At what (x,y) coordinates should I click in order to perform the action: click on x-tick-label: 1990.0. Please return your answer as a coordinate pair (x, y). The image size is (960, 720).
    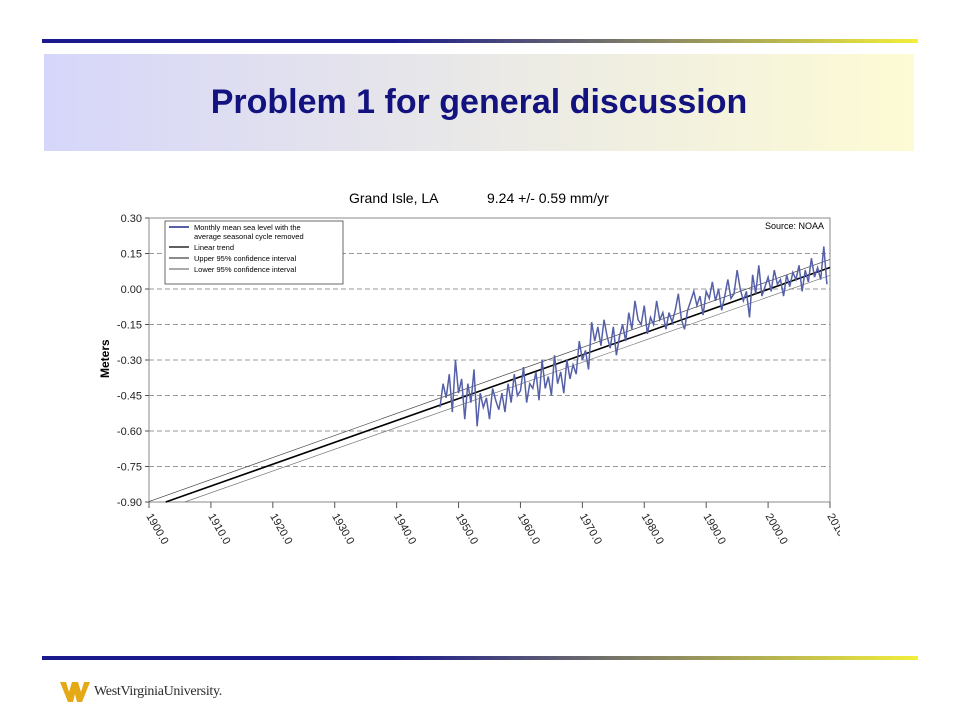
    Looking at the image, I should click on (714, 529).